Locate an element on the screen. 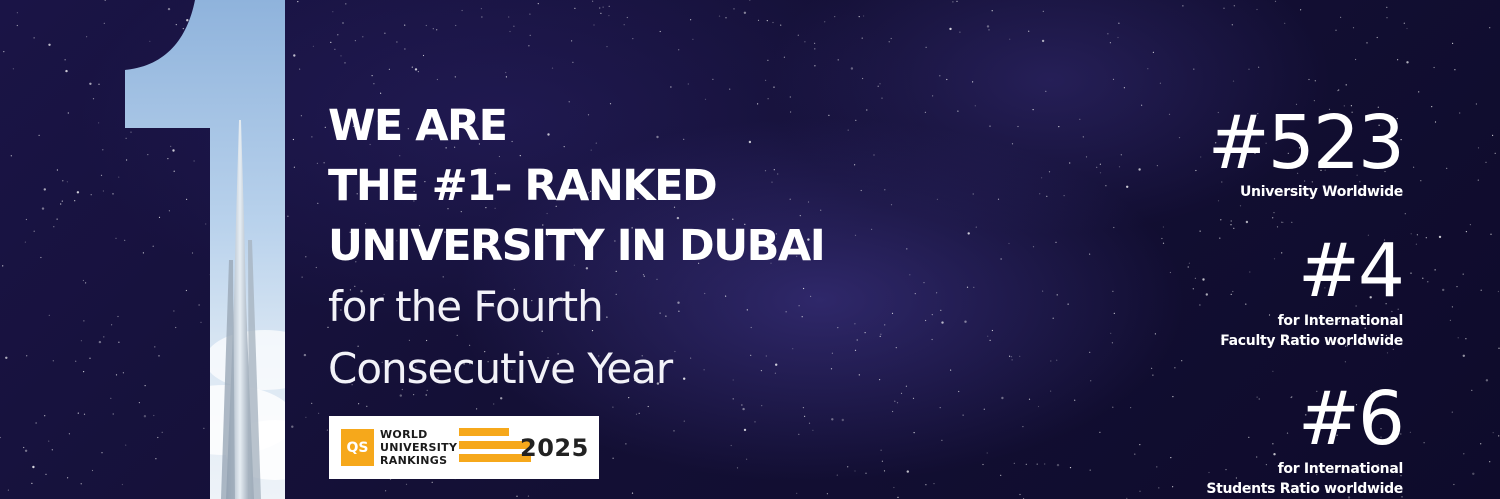 The width and height of the screenshot is (1500, 499). qs-year: 2025 is located at coordinates (554, 448).